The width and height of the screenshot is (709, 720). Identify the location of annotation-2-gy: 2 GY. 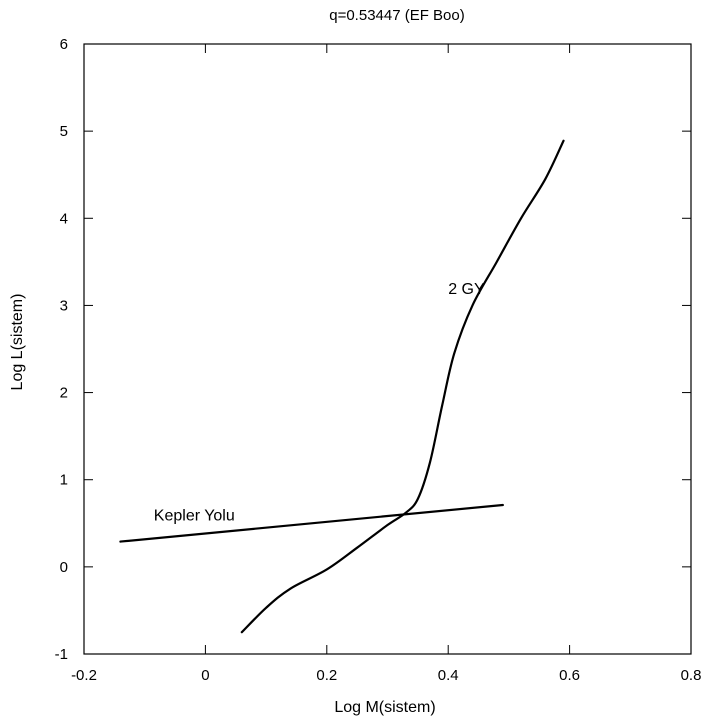
(466, 289).